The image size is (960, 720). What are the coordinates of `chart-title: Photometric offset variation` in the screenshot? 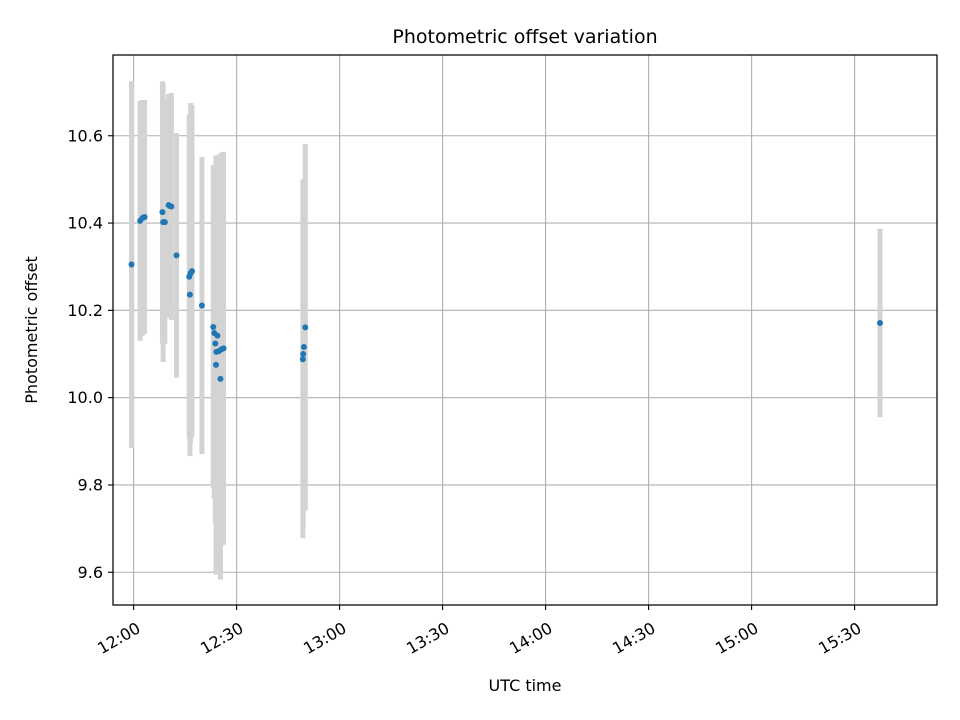 It's located at (524, 37).